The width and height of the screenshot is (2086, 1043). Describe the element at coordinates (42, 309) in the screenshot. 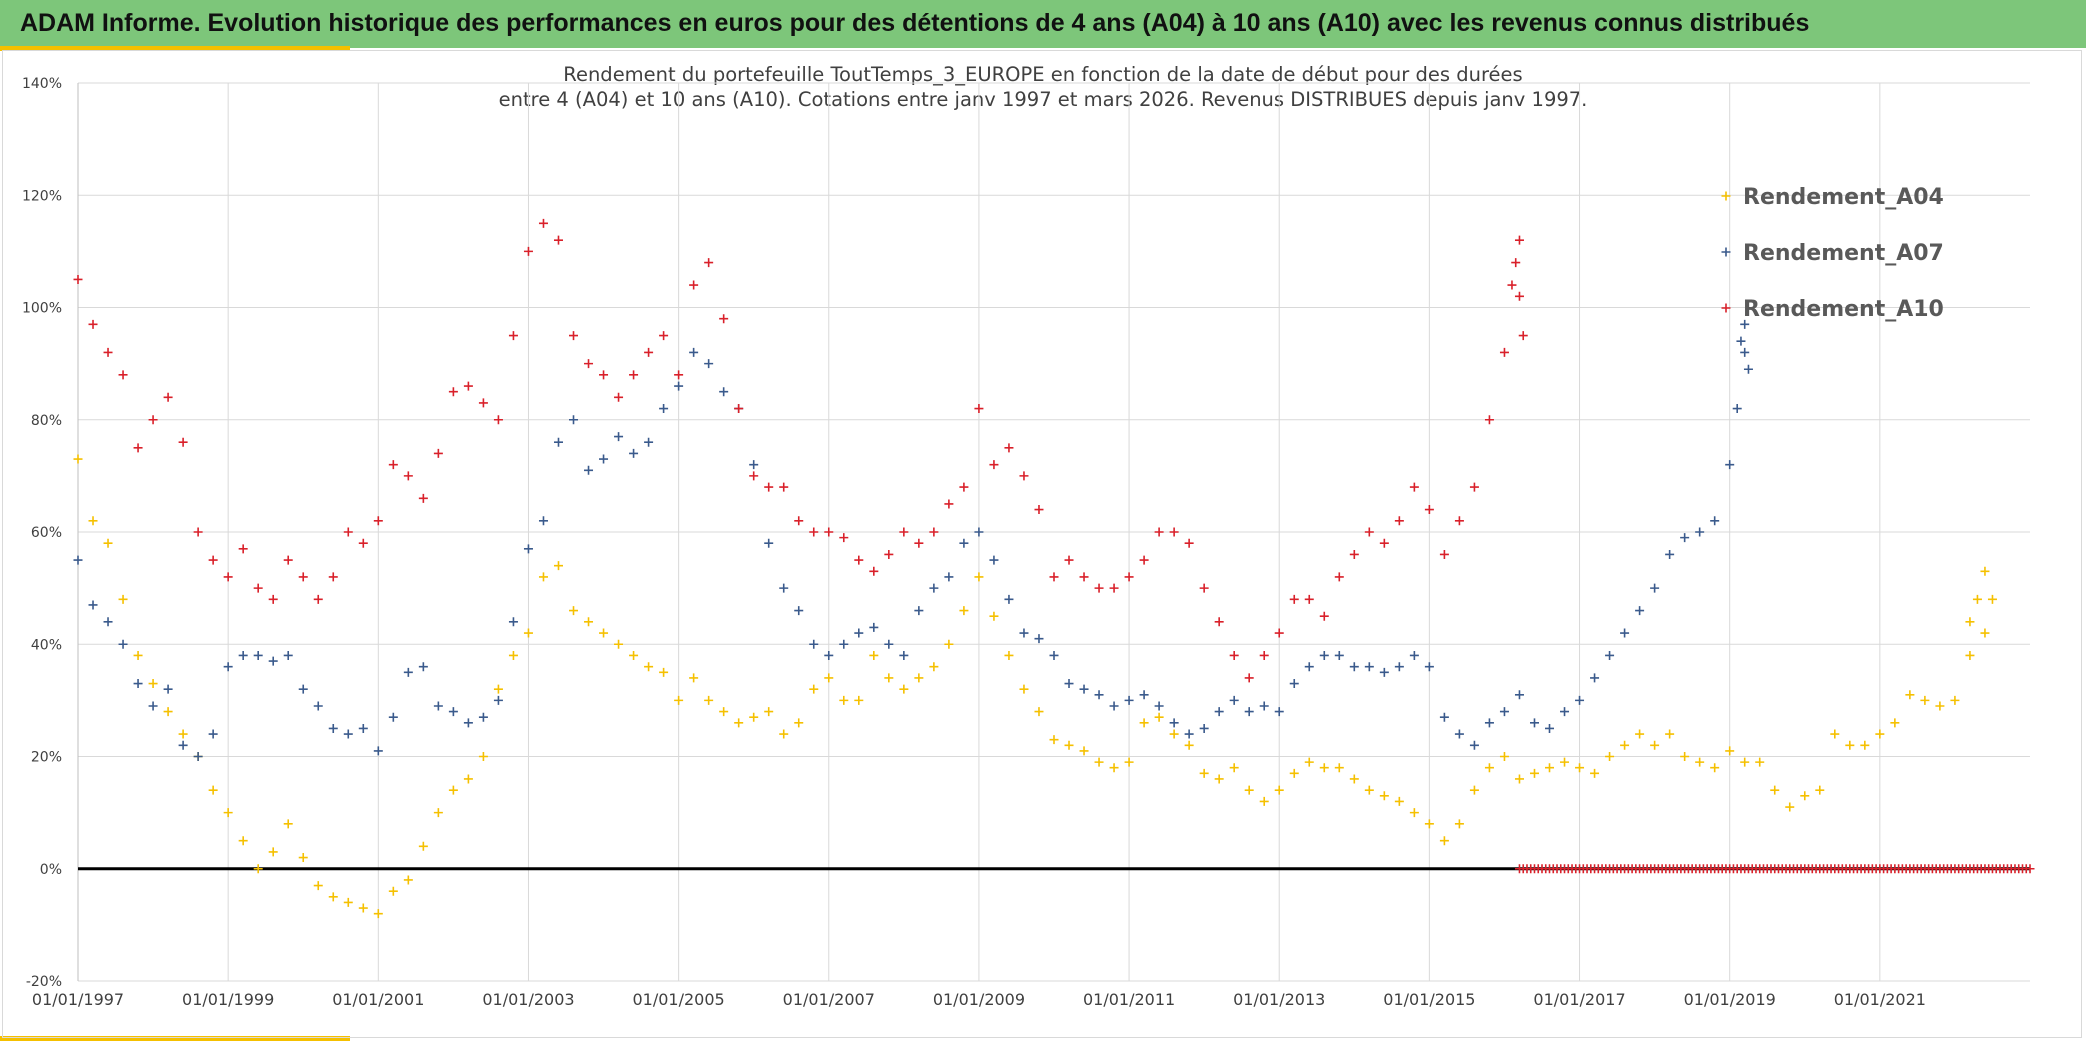

I see `y-tick-label: 100%` at that location.